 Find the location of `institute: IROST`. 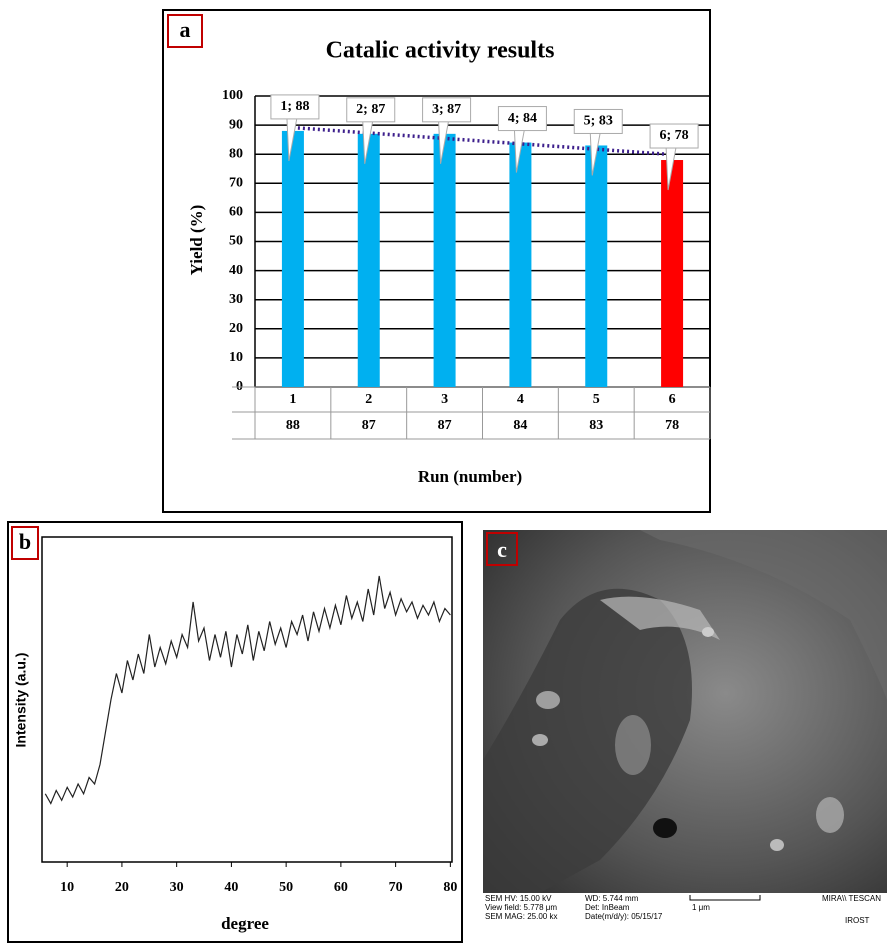

institute: IROST is located at coordinates (857, 920).